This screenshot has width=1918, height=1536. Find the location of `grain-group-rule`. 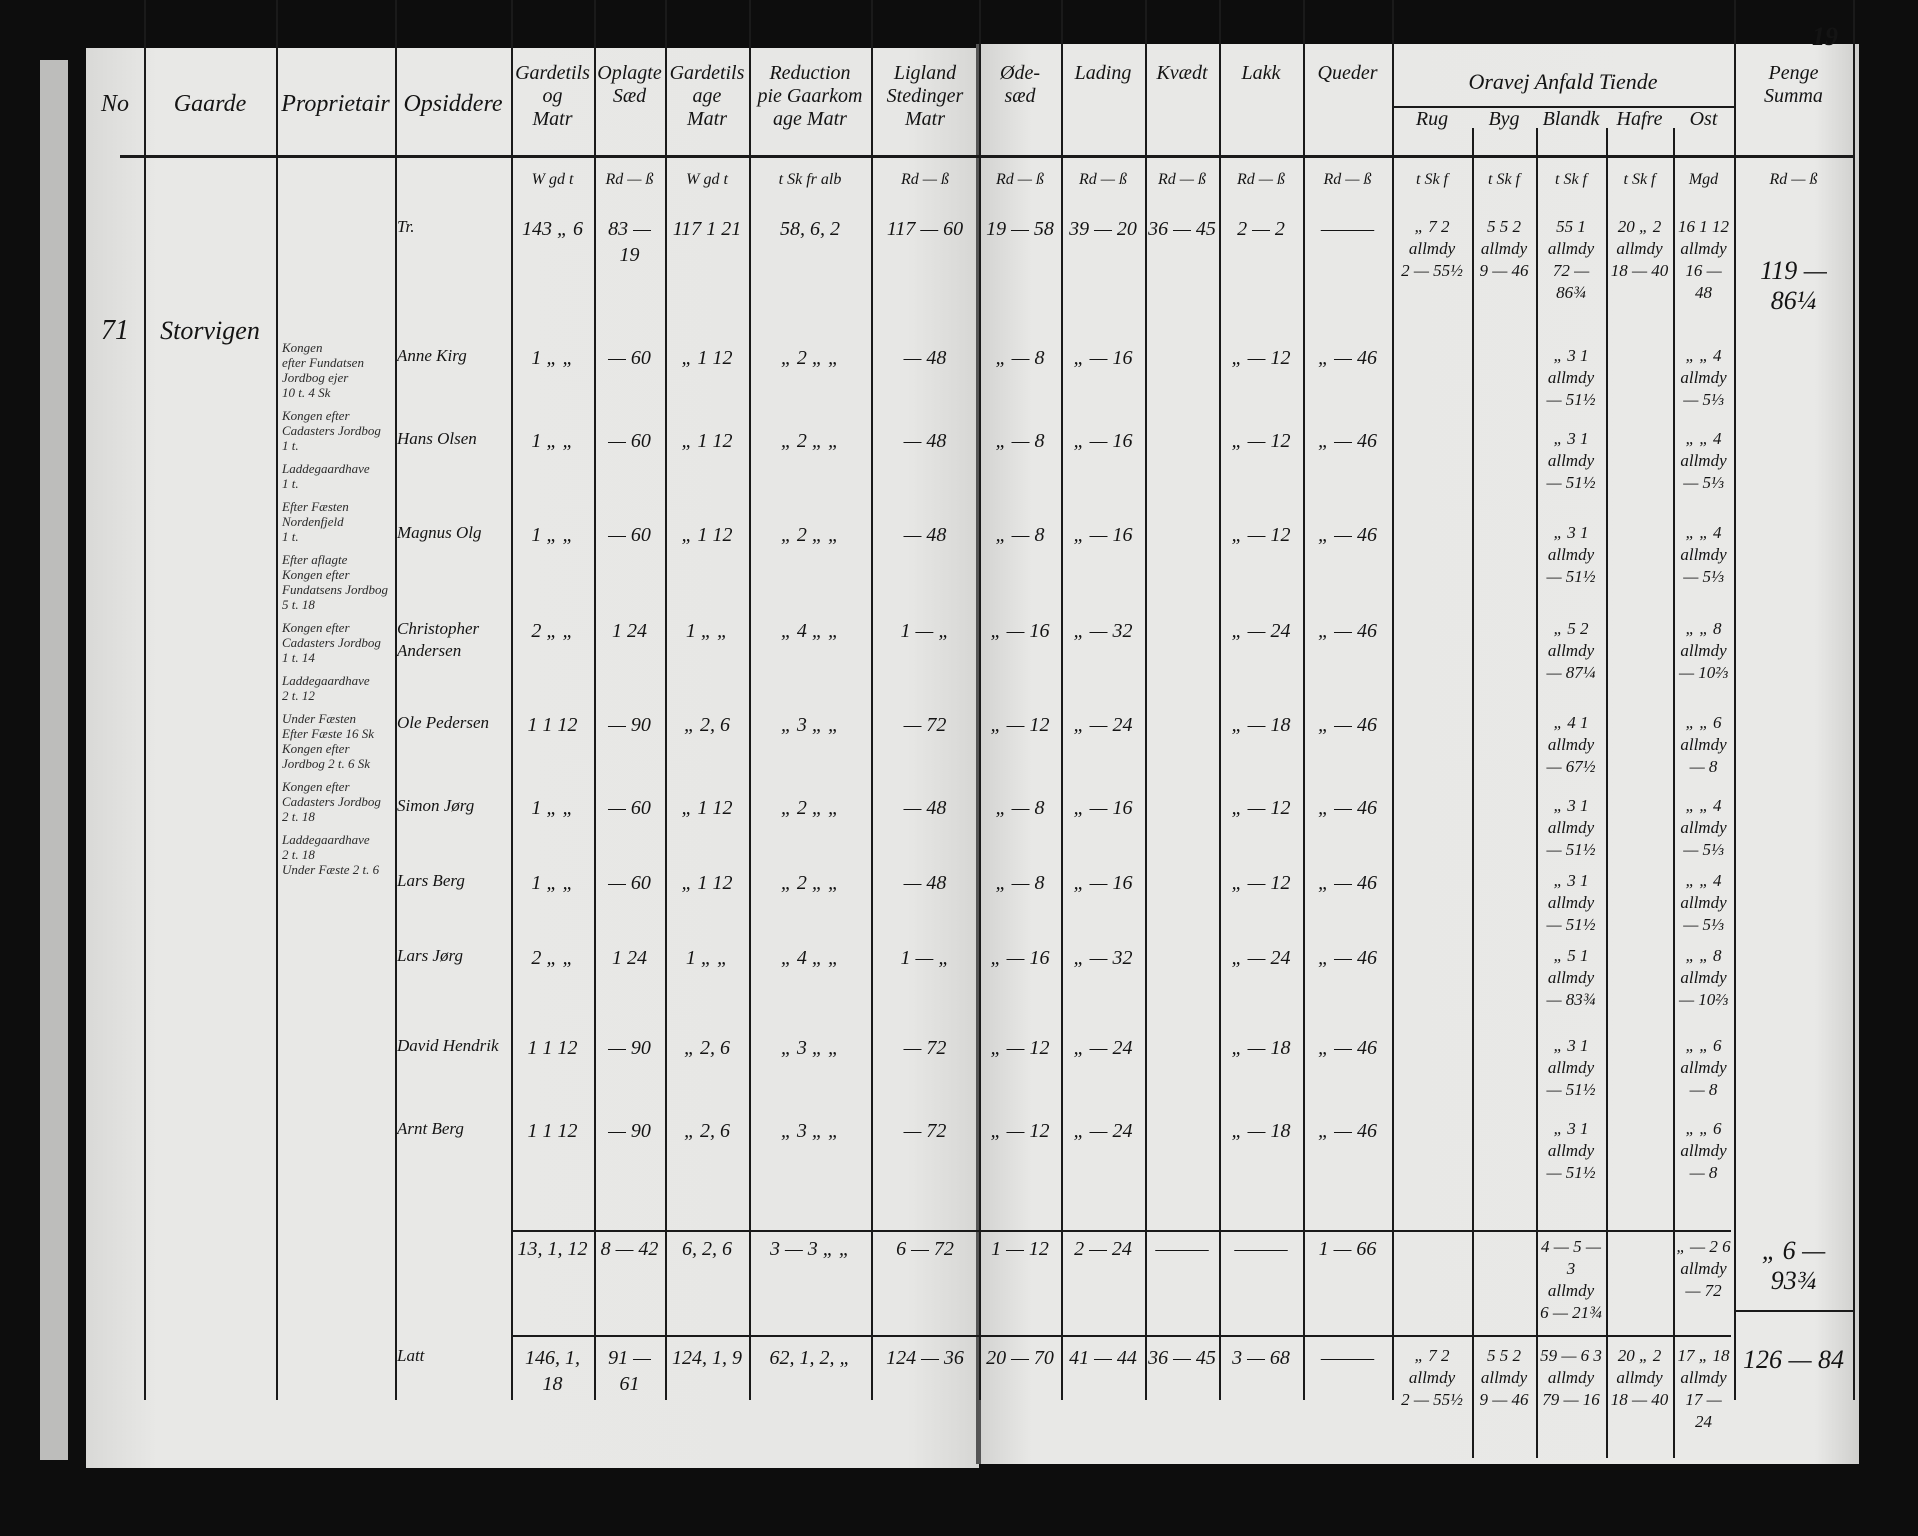

grain-group-rule is located at coordinates (1563, 107).